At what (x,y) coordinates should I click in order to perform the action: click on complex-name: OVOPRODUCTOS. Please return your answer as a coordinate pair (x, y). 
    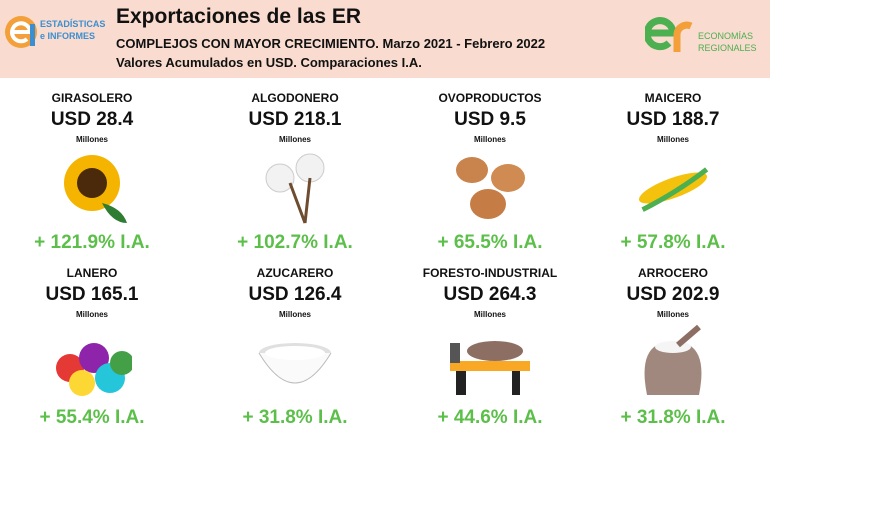
    Looking at the image, I should click on (490, 98).